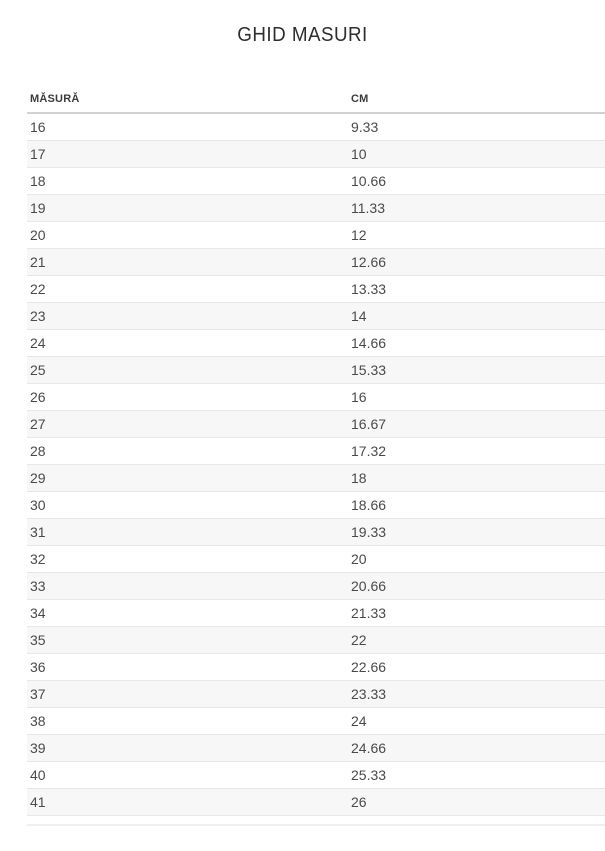 The image size is (605, 851). What do you see at coordinates (316, 825) in the screenshot?
I see `next-row-sliver` at bounding box center [316, 825].